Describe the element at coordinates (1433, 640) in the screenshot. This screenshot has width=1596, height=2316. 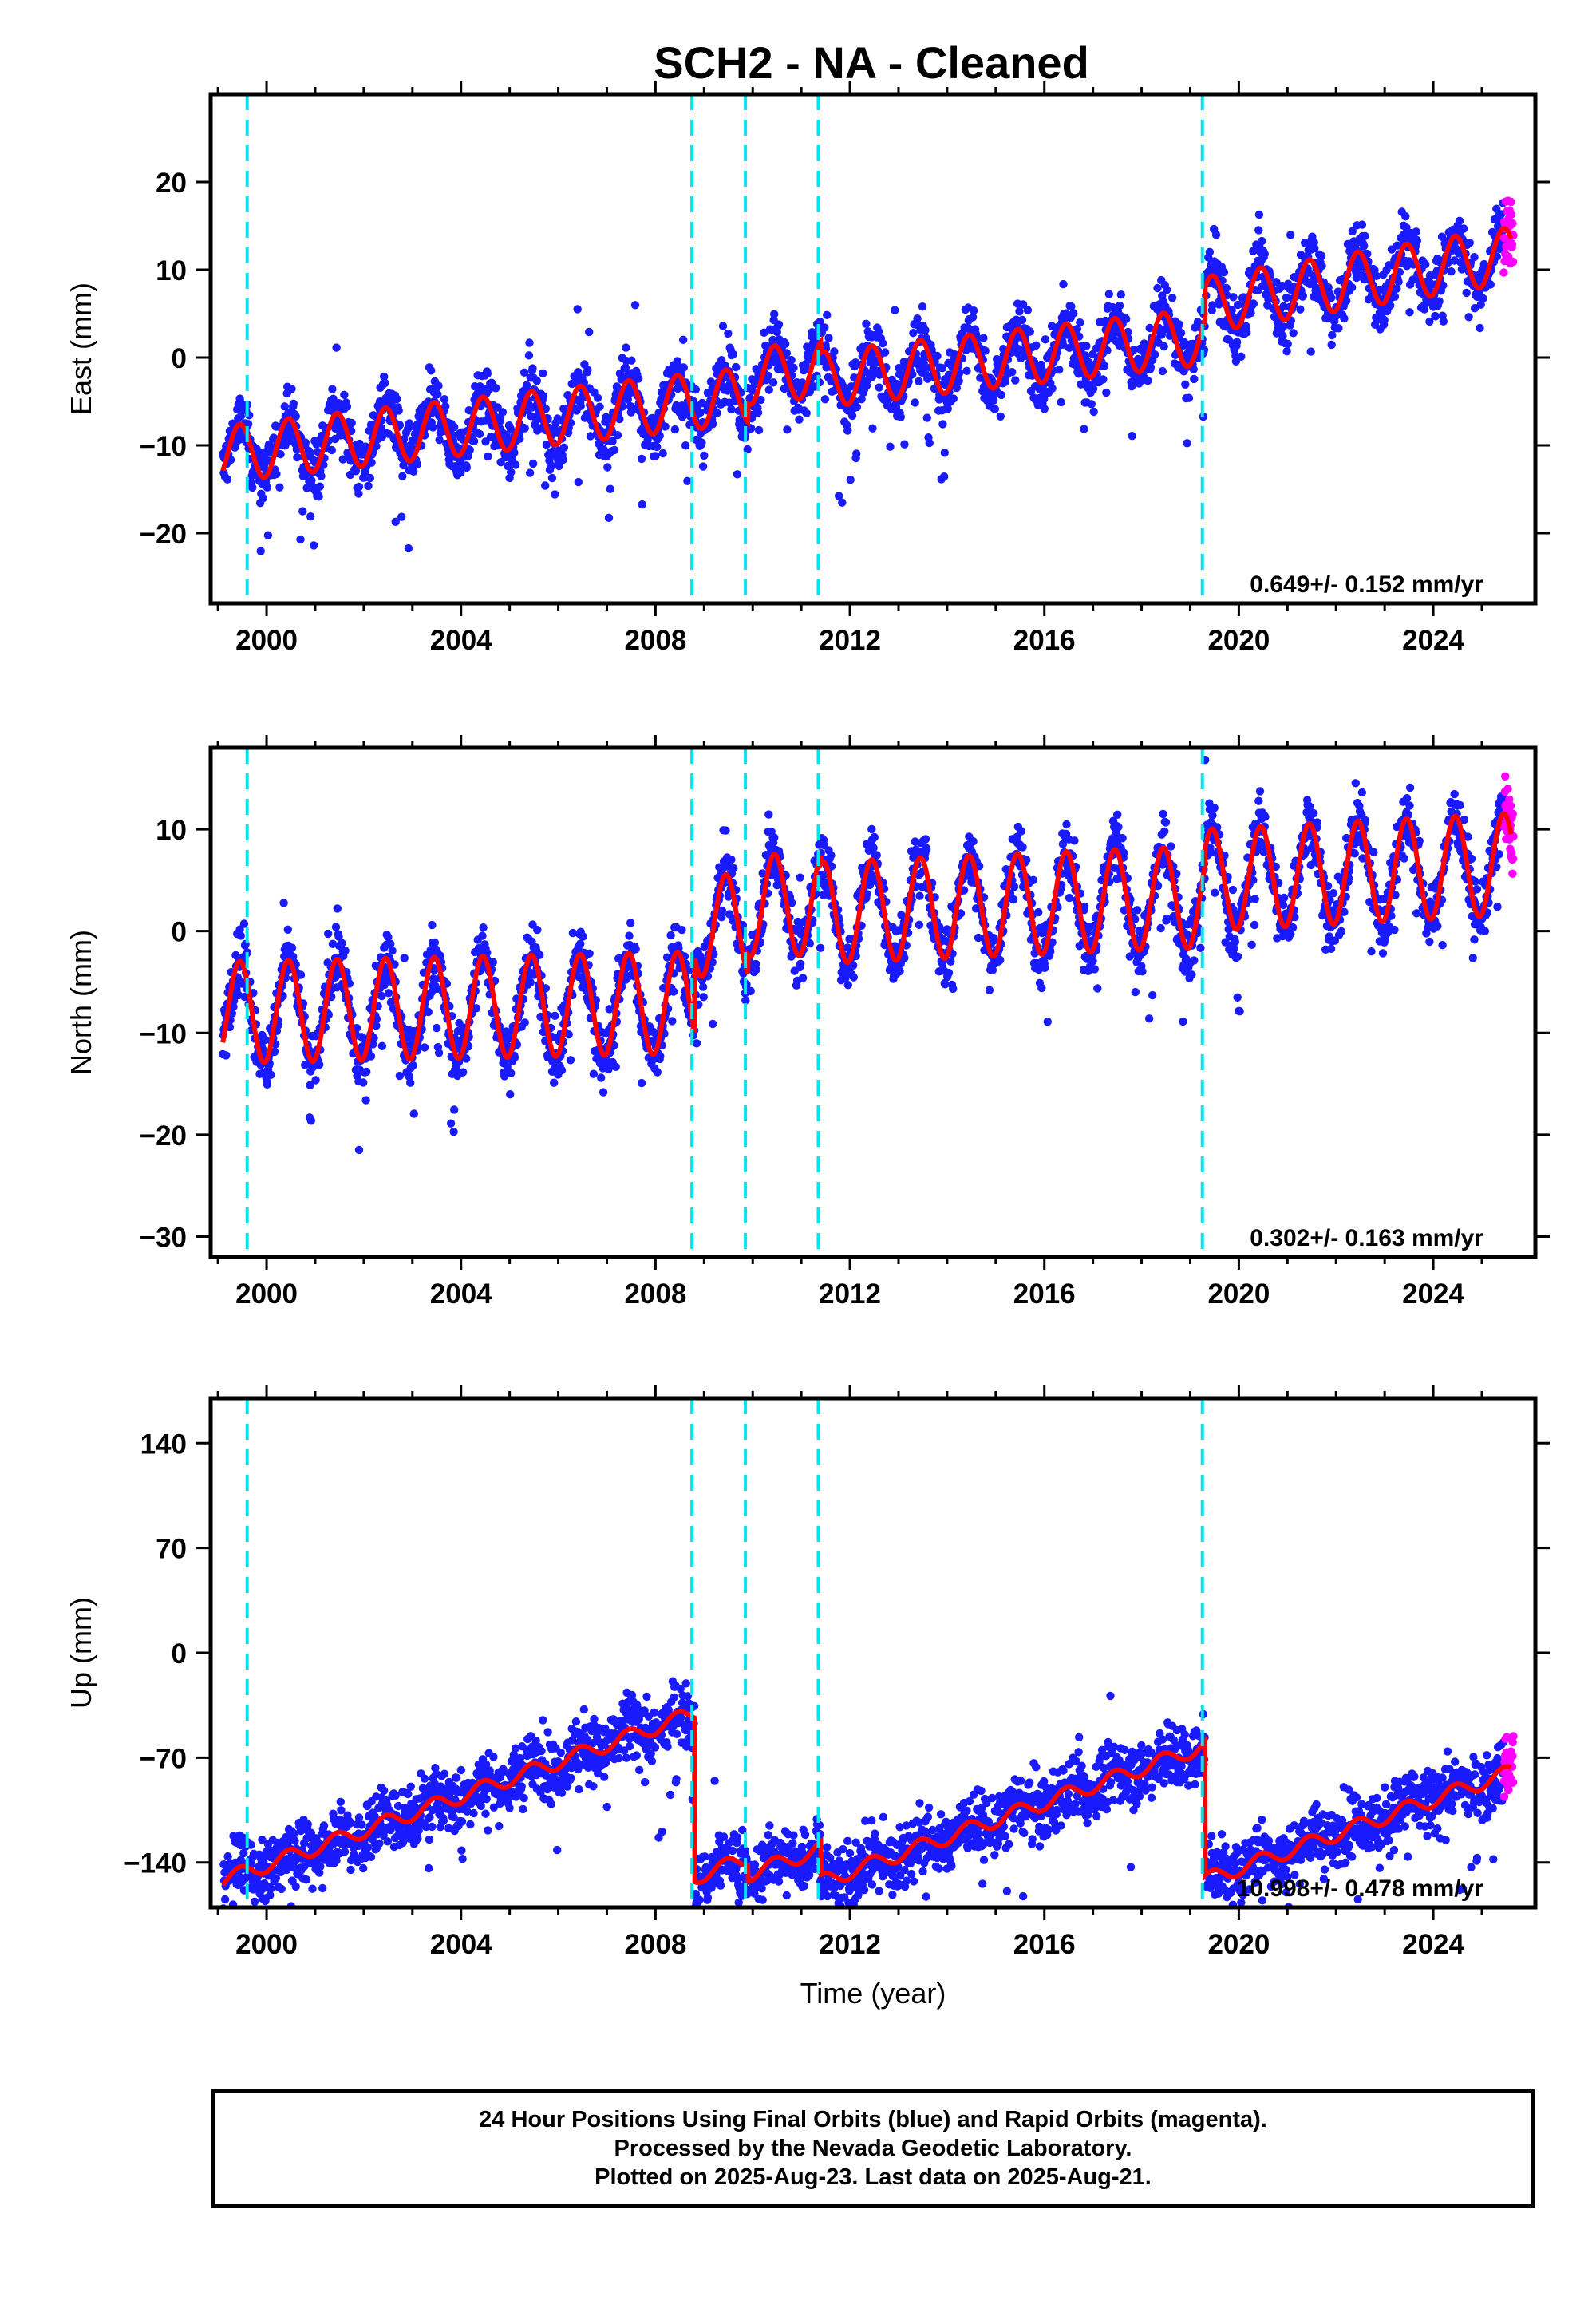
I see `x-tick-label: 2024` at that location.